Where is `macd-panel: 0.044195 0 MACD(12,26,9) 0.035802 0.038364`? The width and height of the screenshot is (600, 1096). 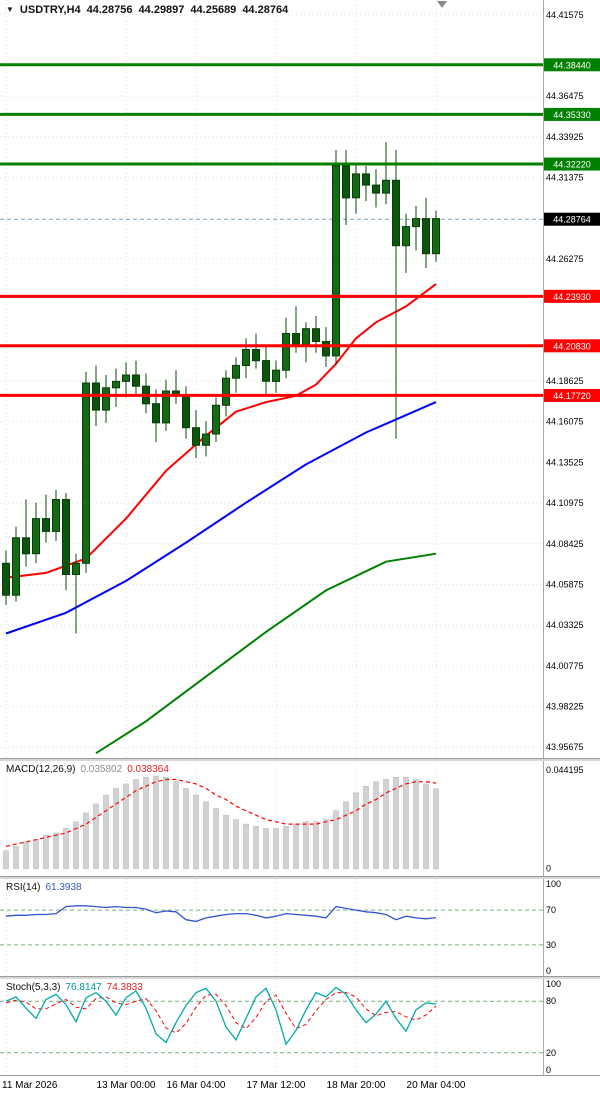
macd-panel: 0.044195 0 MACD(12,26,9) 0.035802 0.038364 is located at coordinates (300, 818).